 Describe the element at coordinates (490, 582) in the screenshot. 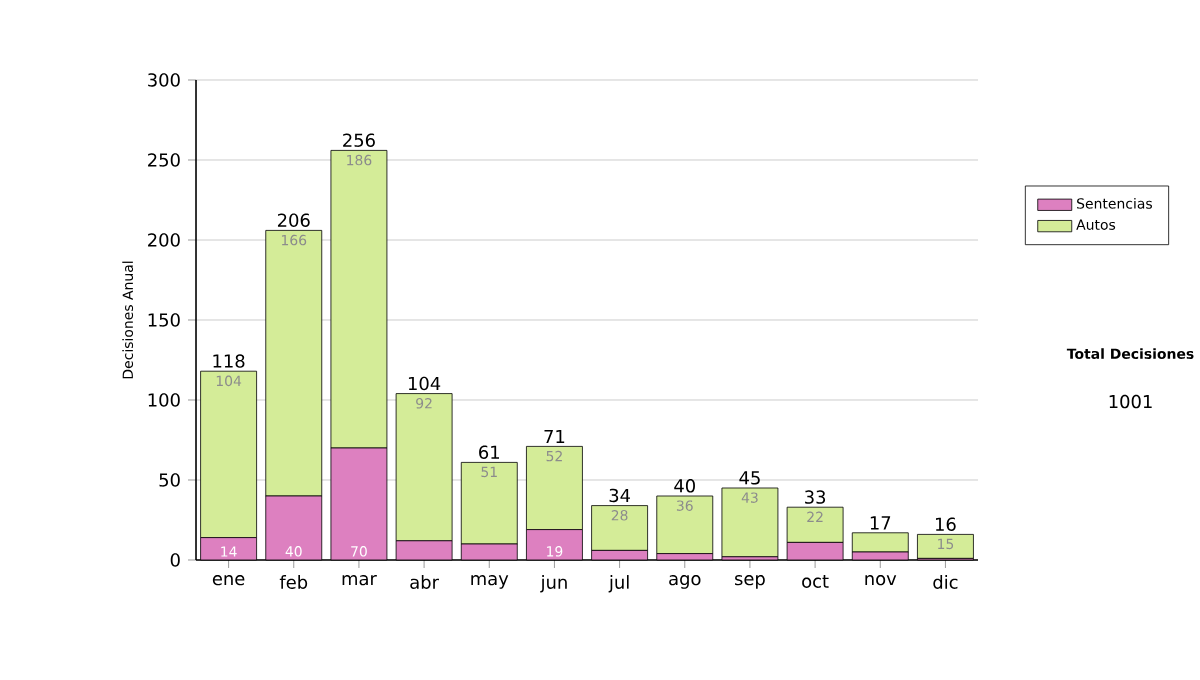

I see `x-tick-label: may` at that location.